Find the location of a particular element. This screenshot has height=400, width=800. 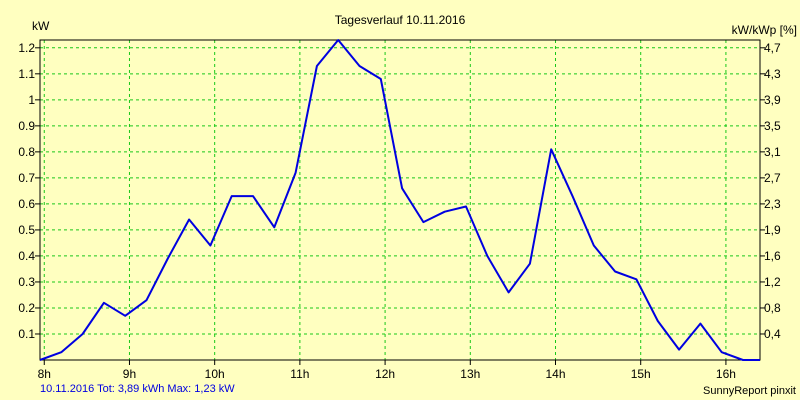

y-axis-label: kW is located at coordinates (41, 26).